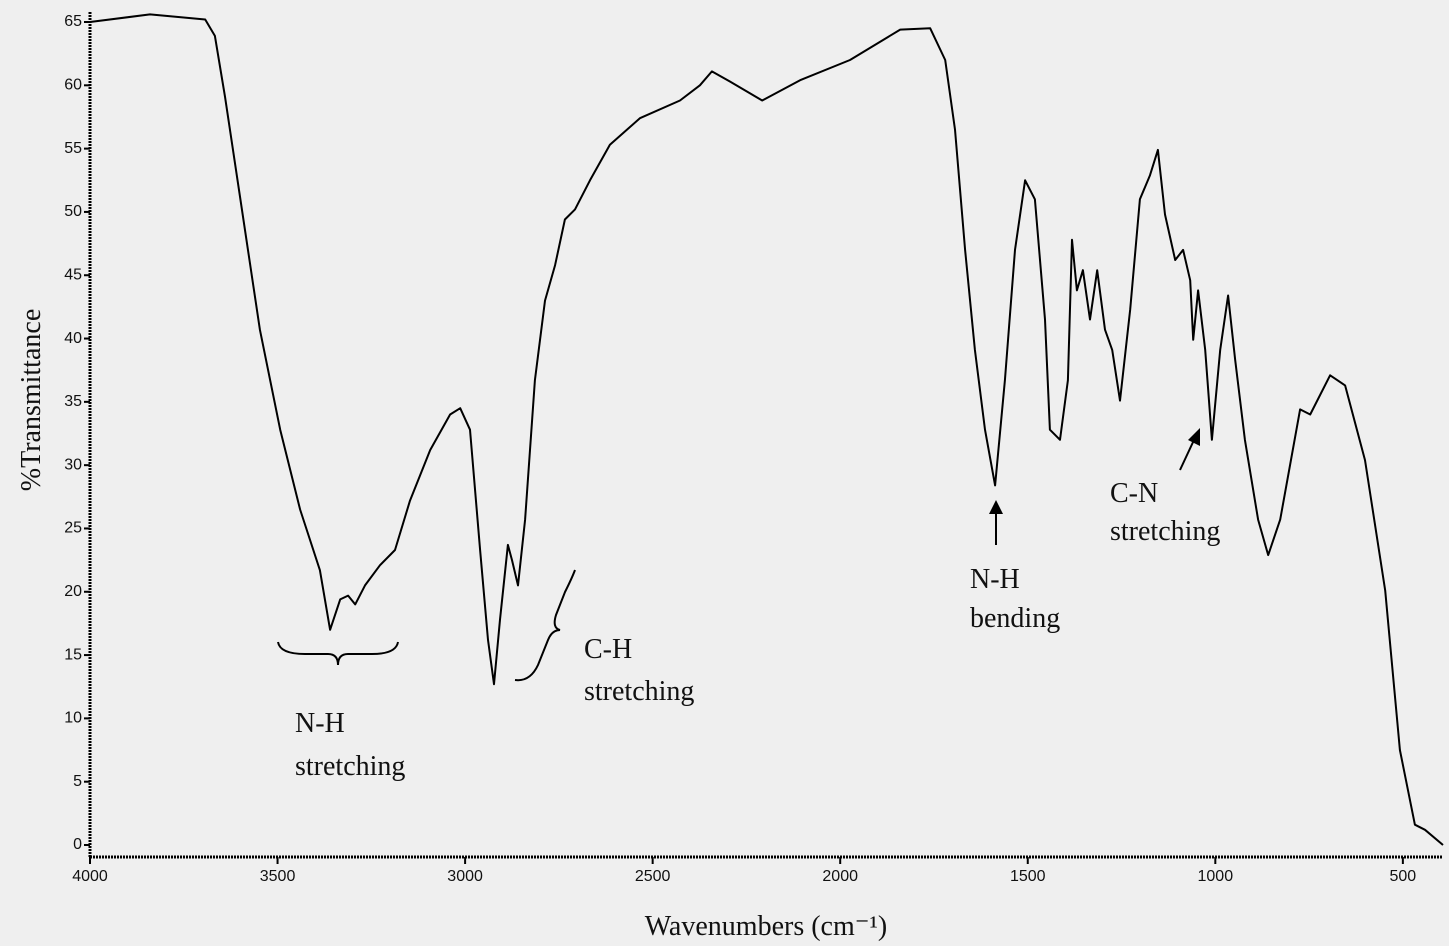 This screenshot has width=1449, height=946. I want to click on x-tick-label: 2000, so click(840, 876).